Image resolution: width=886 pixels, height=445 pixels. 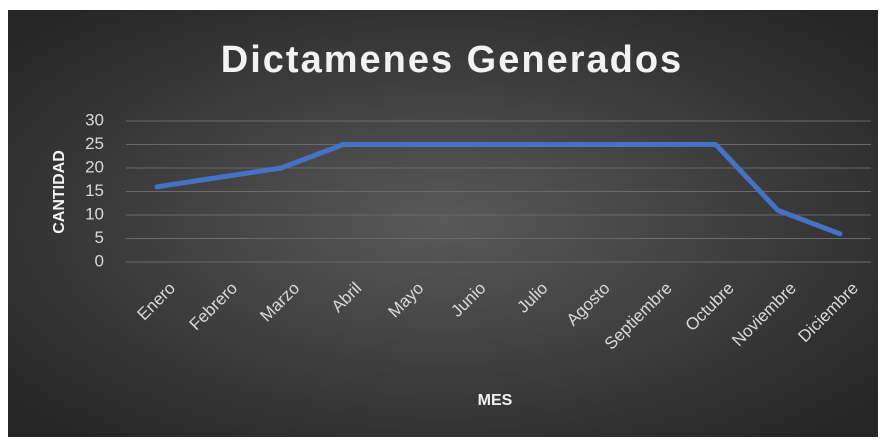 I want to click on y-axis-title: CANTIDAD, so click(x=59, y=192).